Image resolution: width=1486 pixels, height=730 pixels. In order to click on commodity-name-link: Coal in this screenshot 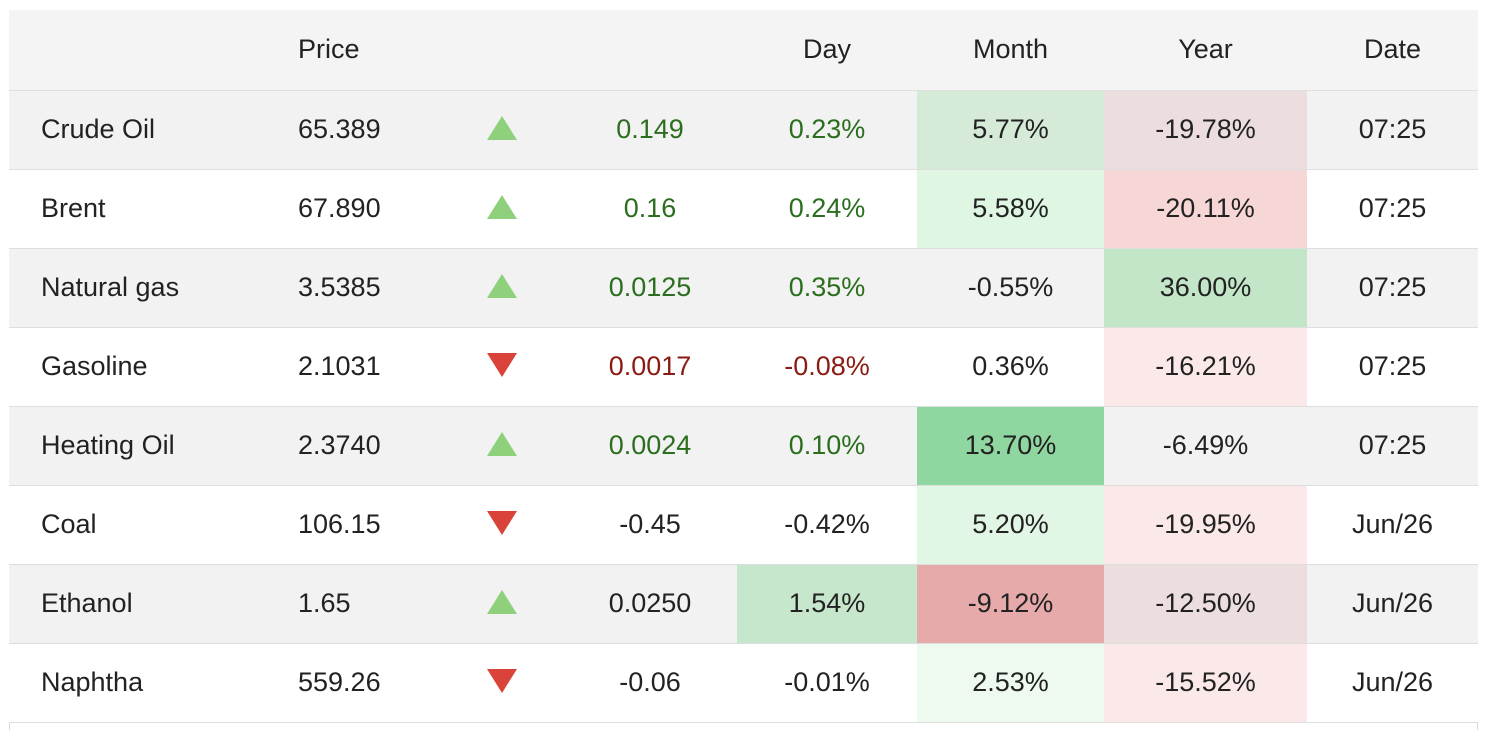, I will do `click(69, 524)`.